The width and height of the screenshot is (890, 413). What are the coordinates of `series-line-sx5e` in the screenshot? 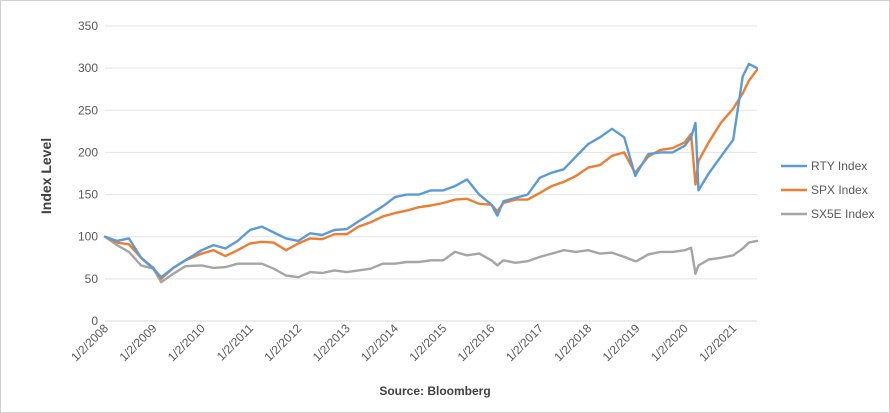 It's located at (431, 259).